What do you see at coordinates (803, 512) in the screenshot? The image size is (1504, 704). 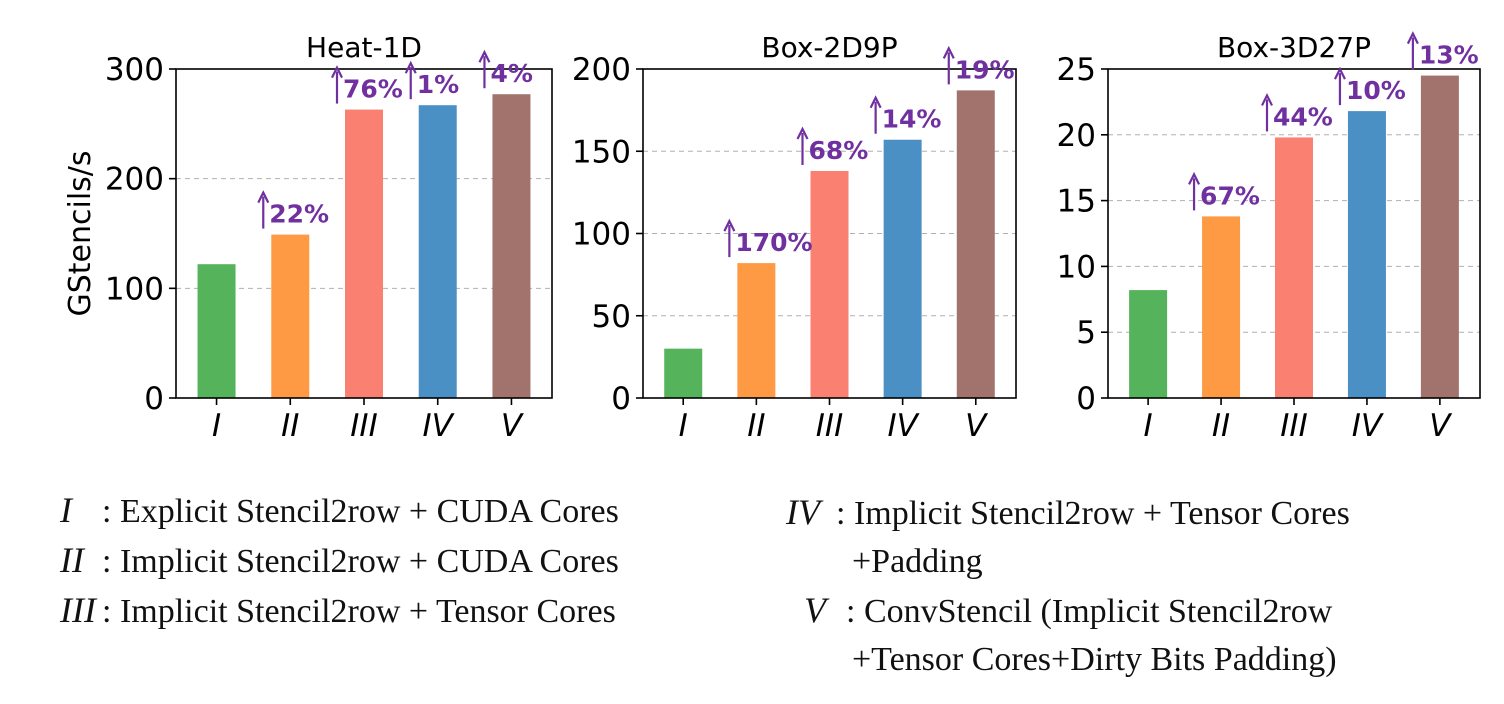 I see `legend-key: IV` at bounding box center [803, 512].